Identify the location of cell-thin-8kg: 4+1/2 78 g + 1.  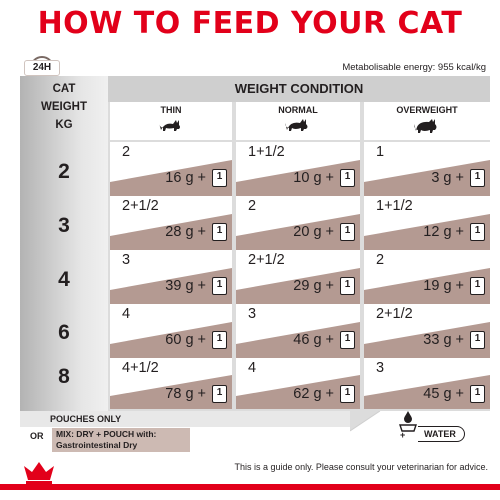
(171, 383).